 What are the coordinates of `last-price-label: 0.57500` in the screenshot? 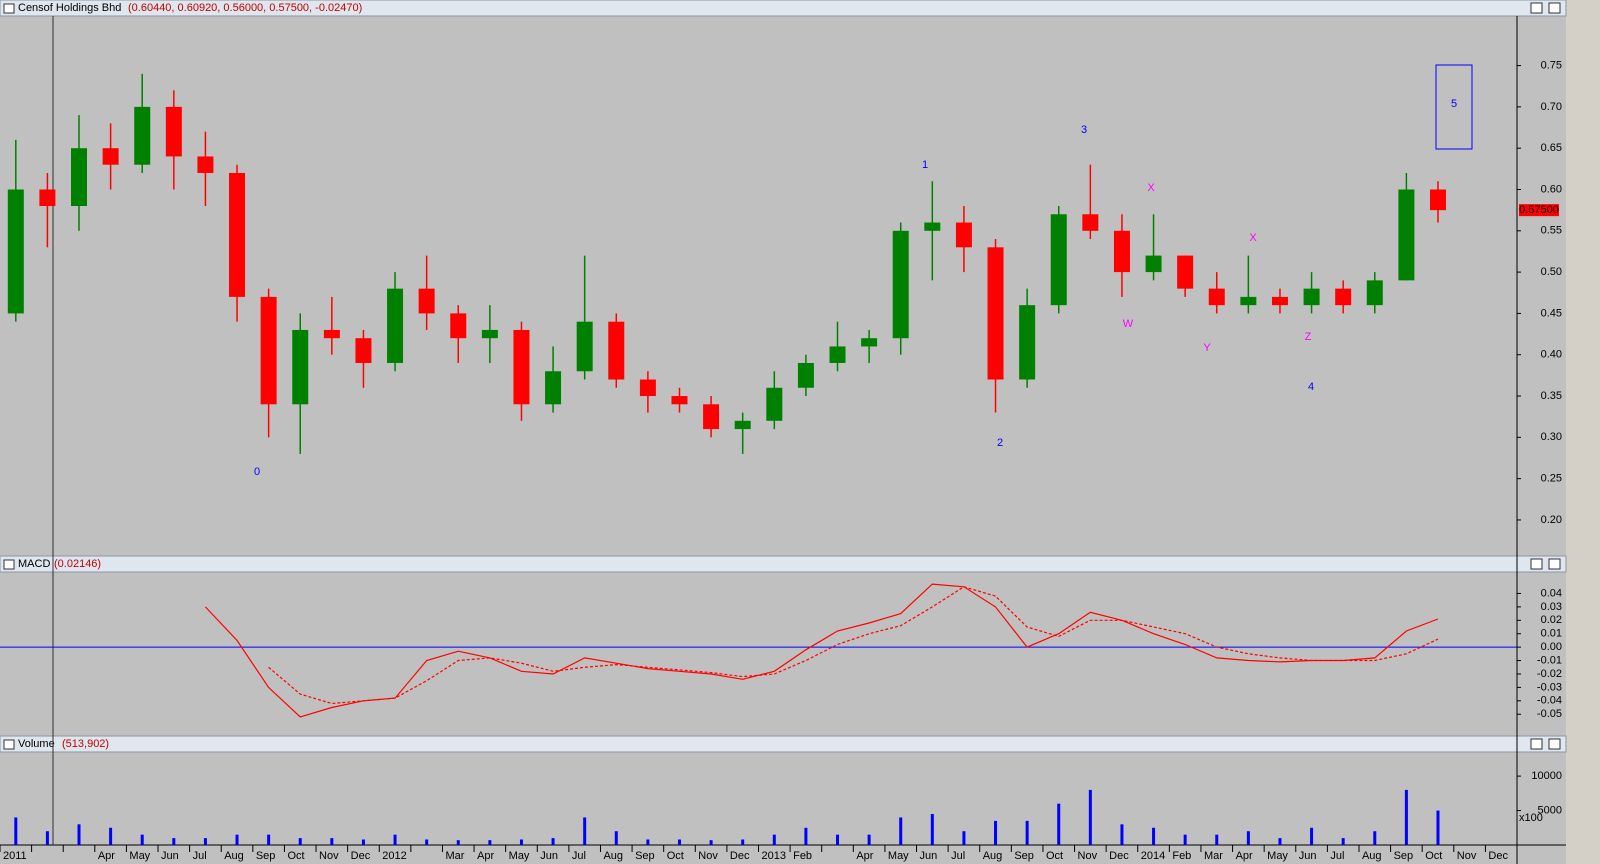 It's located at (1539, 210).